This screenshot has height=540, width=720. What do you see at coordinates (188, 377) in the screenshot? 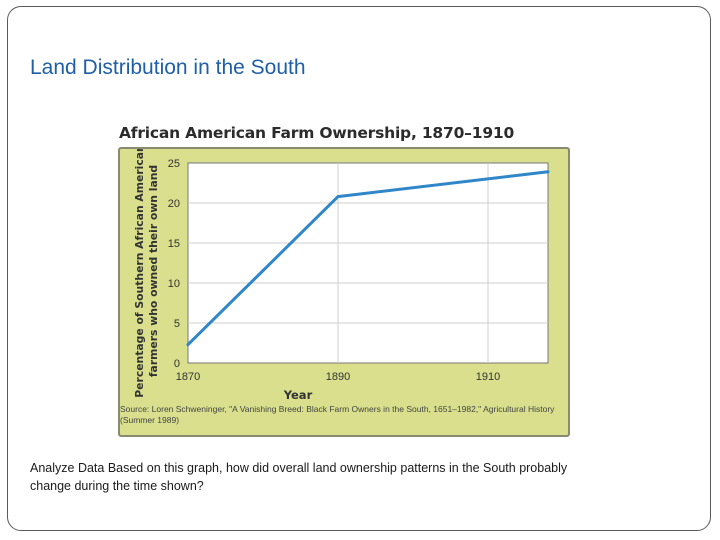
I see `x-tick-label: 1870` at bounding box center [188, 377].